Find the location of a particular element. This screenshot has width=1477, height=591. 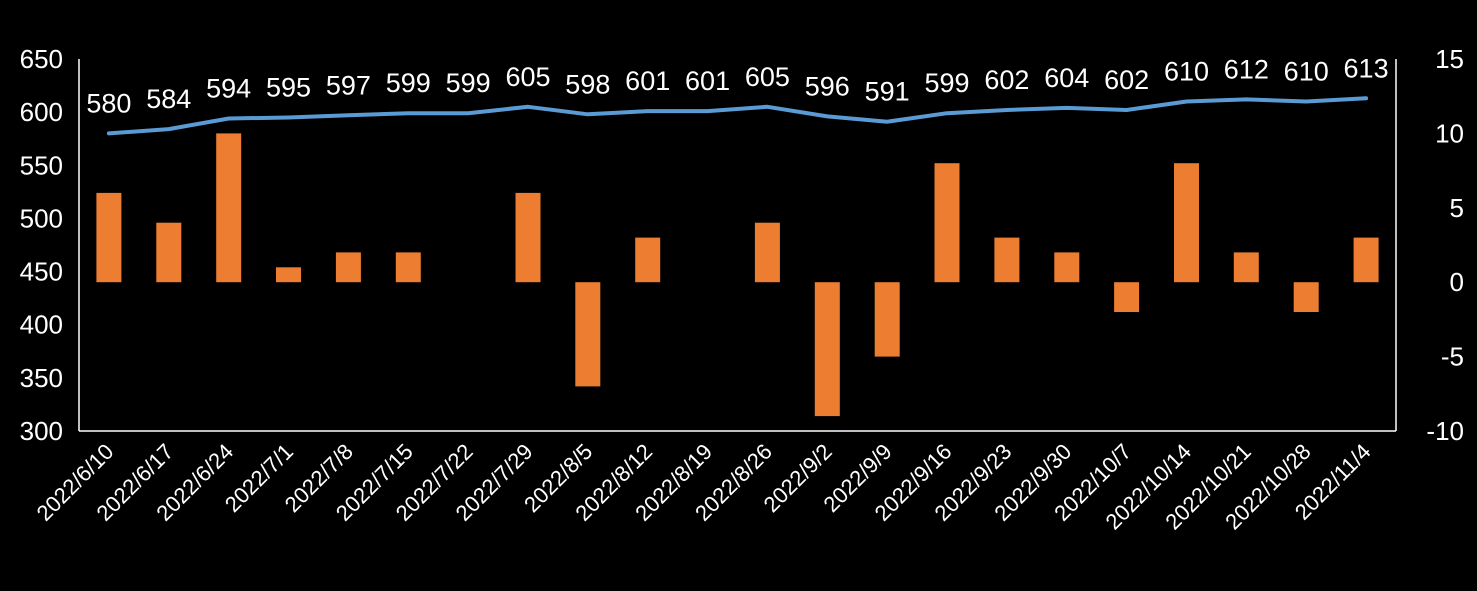

bar-2022/6/17 is located at coordinates (169, 252).